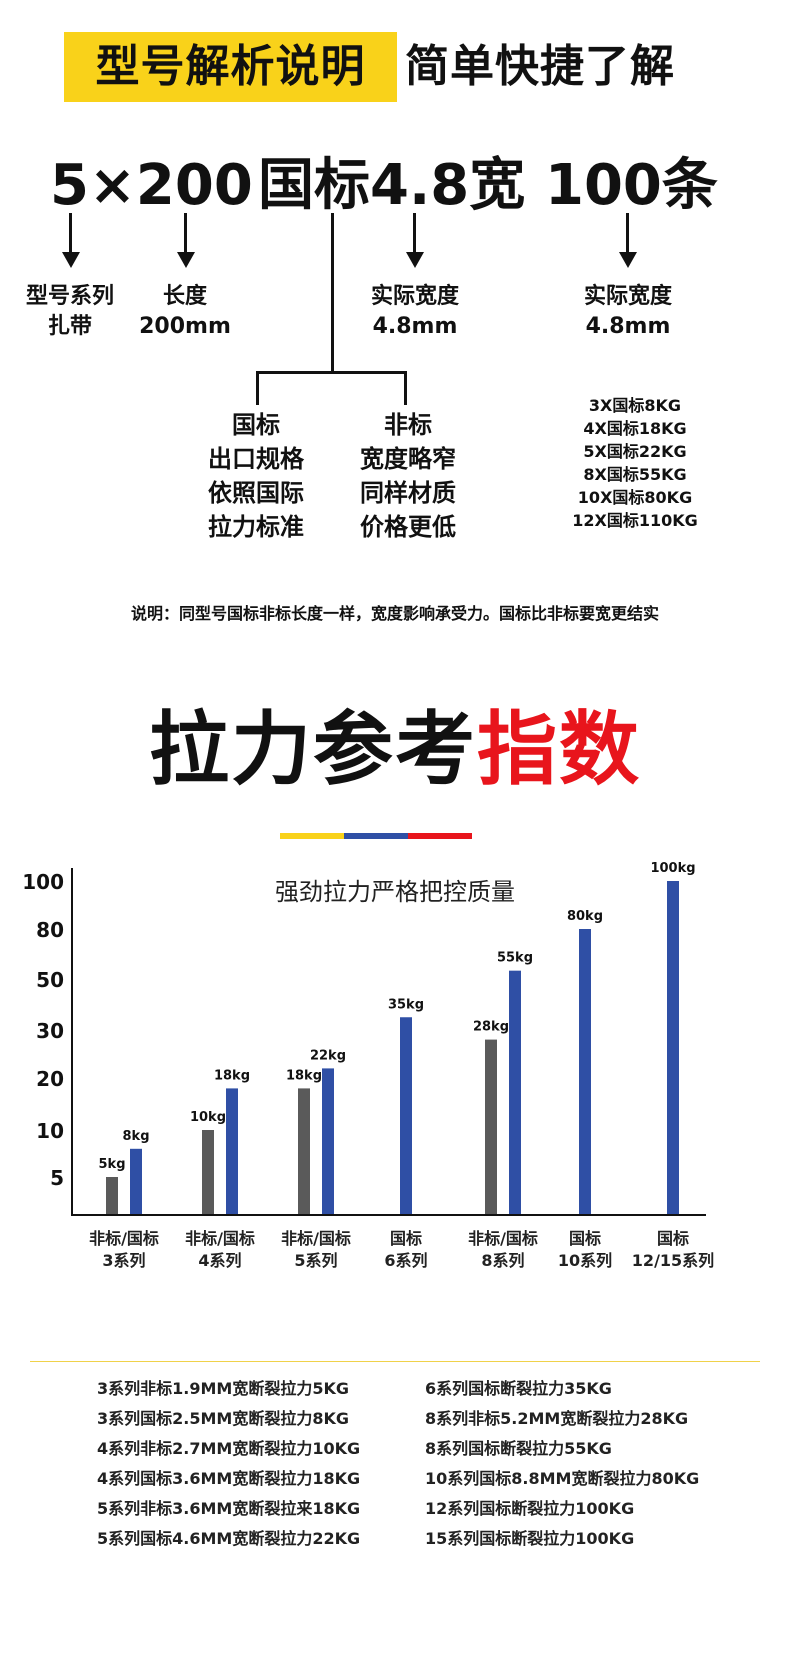 The image size is (790, 1654). What do you see at coordinates (184, 296) in the screenshot?
I see `label-length-line1: 长度` at bounding box center [184, 296].